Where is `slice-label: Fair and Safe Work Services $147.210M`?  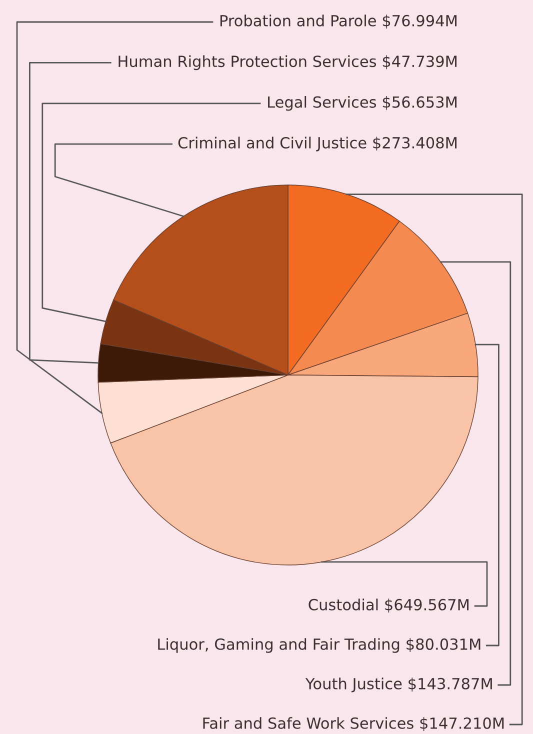 slice-label: Fair and Safe Work Services $147.210M is located at coordinates (353, 724).